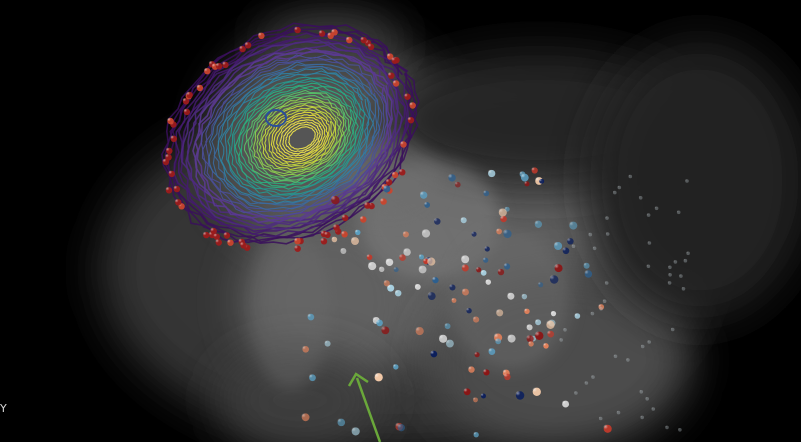  I want to click on contour-center, so click(276, 118).